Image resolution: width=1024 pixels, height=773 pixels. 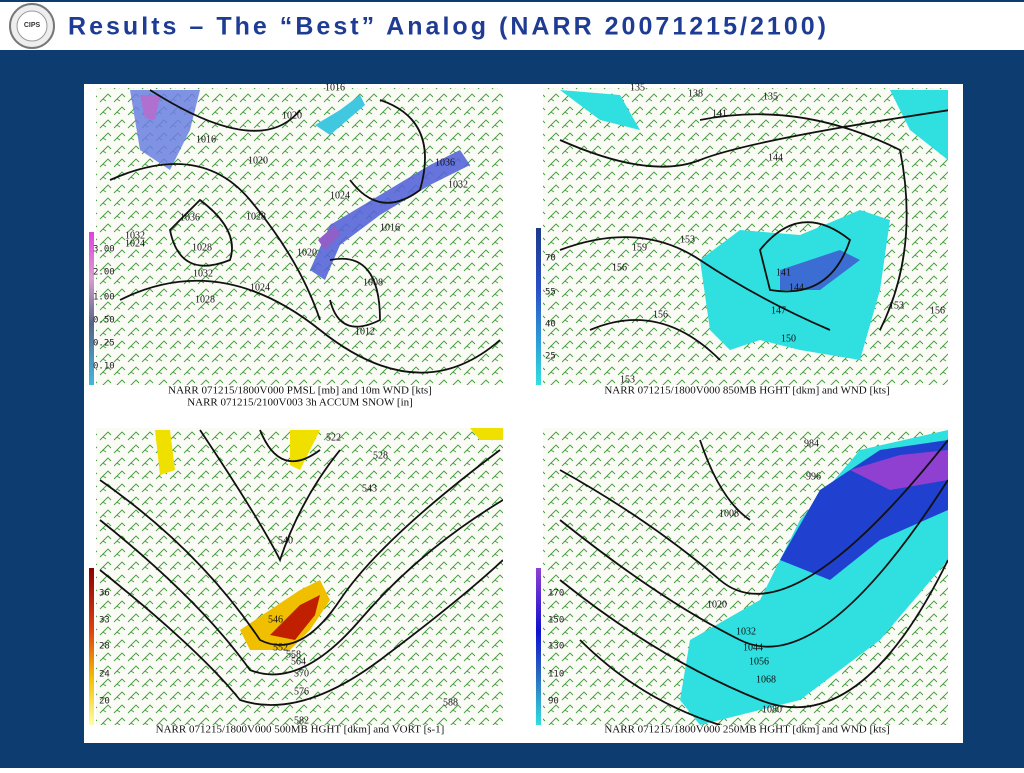 What do you see at coordinates (778, 310) in the screenshot?
I see `contour-label: 147` at bounding box center [778, 310].